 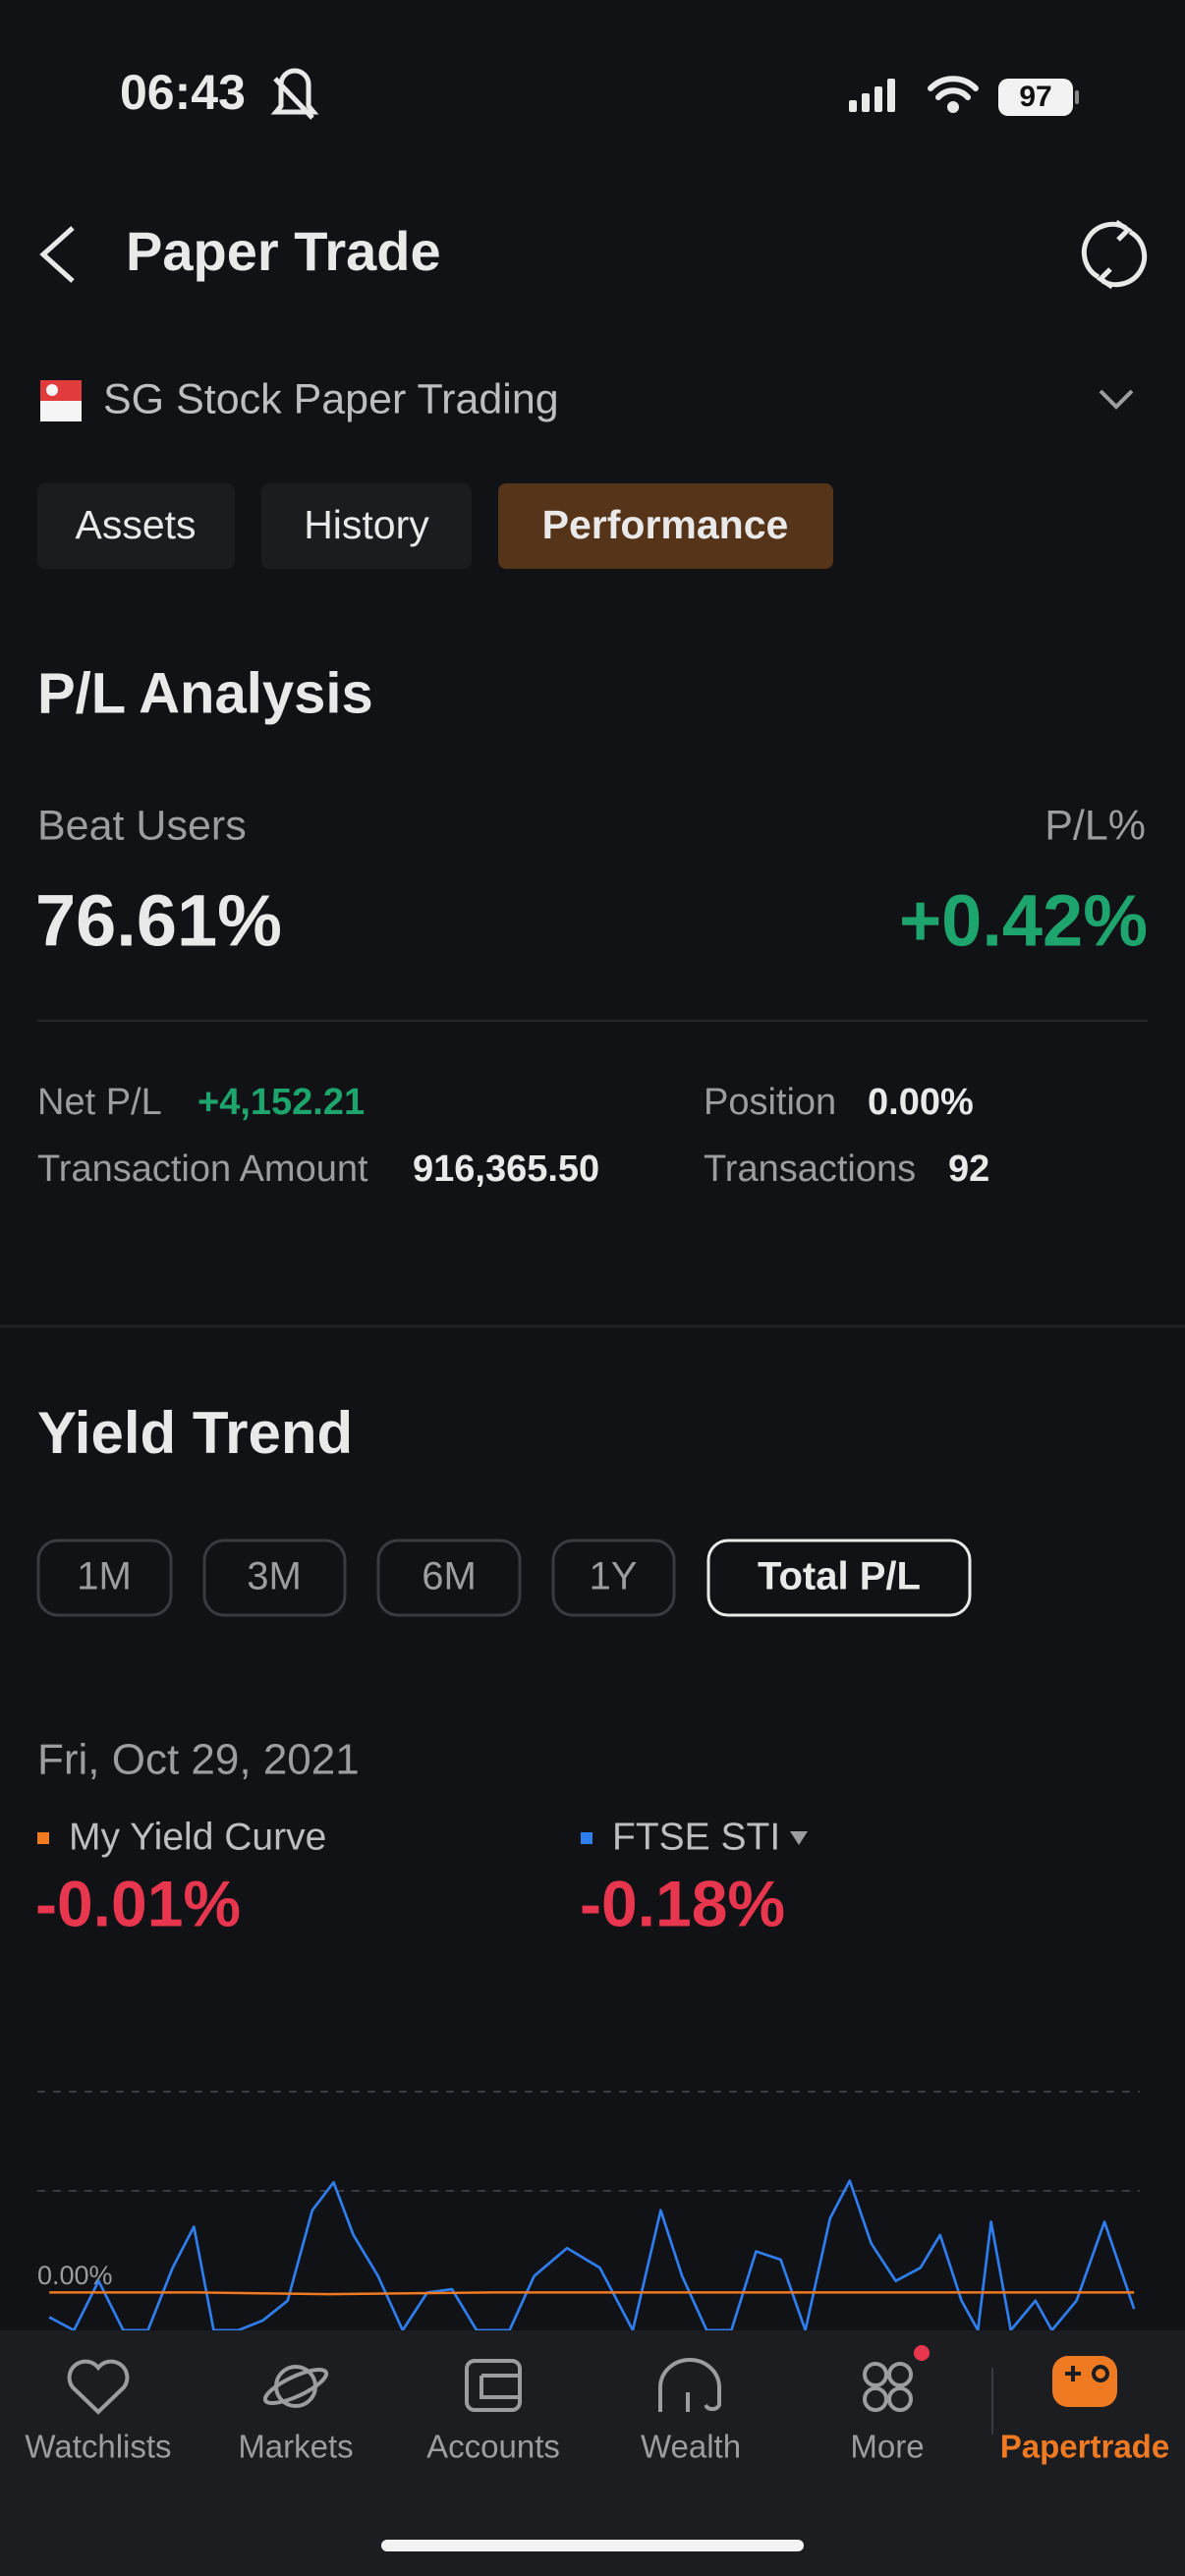 I want to click on period-button: 6M, so click(x=449, y=1578).